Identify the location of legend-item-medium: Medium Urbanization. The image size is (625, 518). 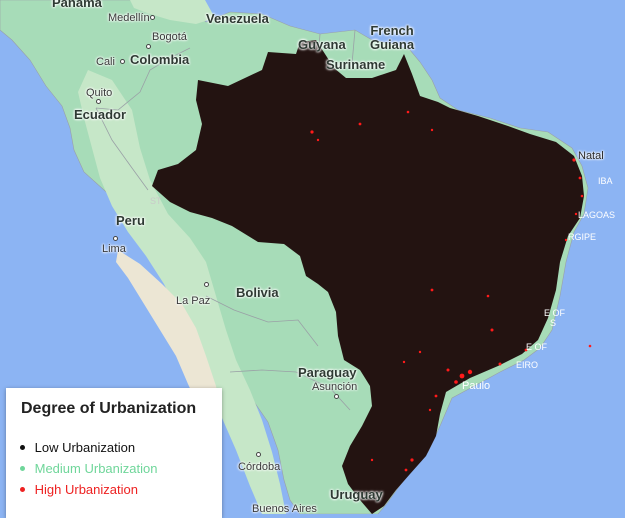
(114, 468).